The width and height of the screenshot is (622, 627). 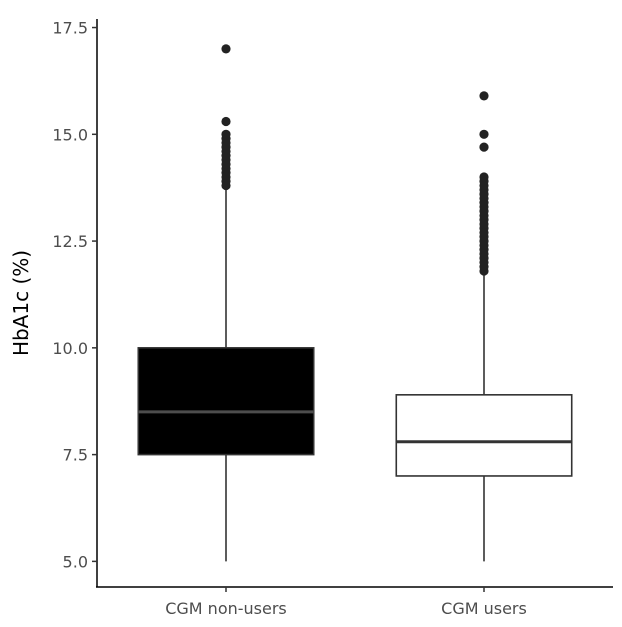 I want to click on y-tick-label: 17.5, so click(x=70, y=28).